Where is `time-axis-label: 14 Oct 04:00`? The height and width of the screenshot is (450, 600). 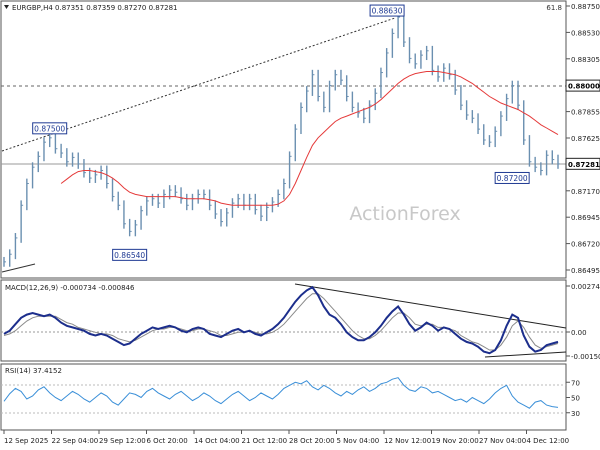
time-axis-label: 14 Oct 04:00 is located at coordinates (217, 441).